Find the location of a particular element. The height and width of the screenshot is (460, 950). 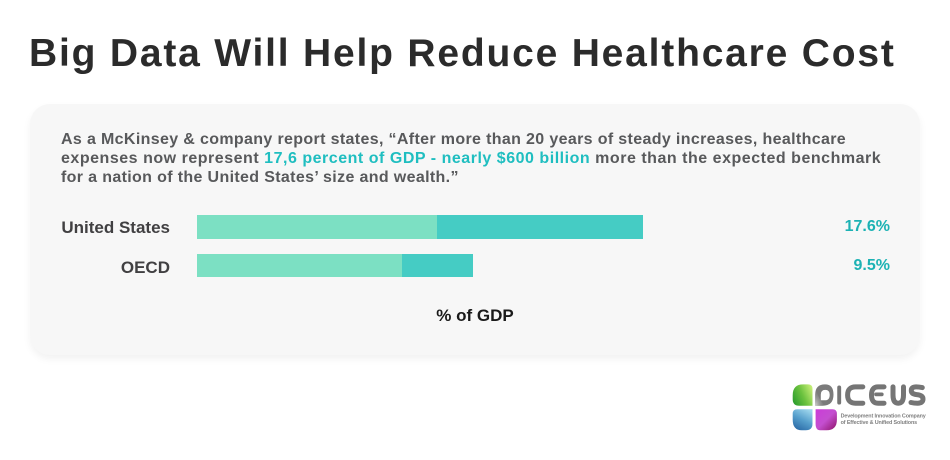

svg-text:of Effective & Unified Solutio: of Effective & Unified Solutions is located at coordinates (879, 423).